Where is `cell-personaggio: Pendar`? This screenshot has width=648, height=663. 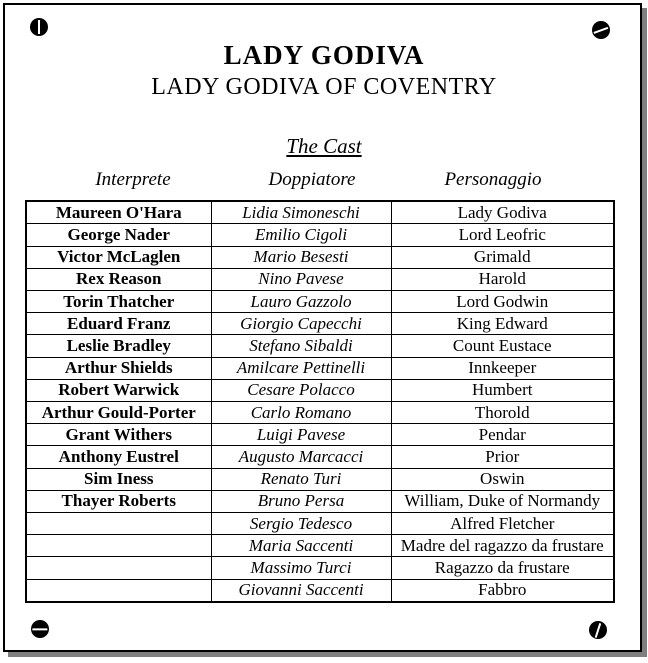 cell-personaggio: Pendar is located at coordinates (502, 435).